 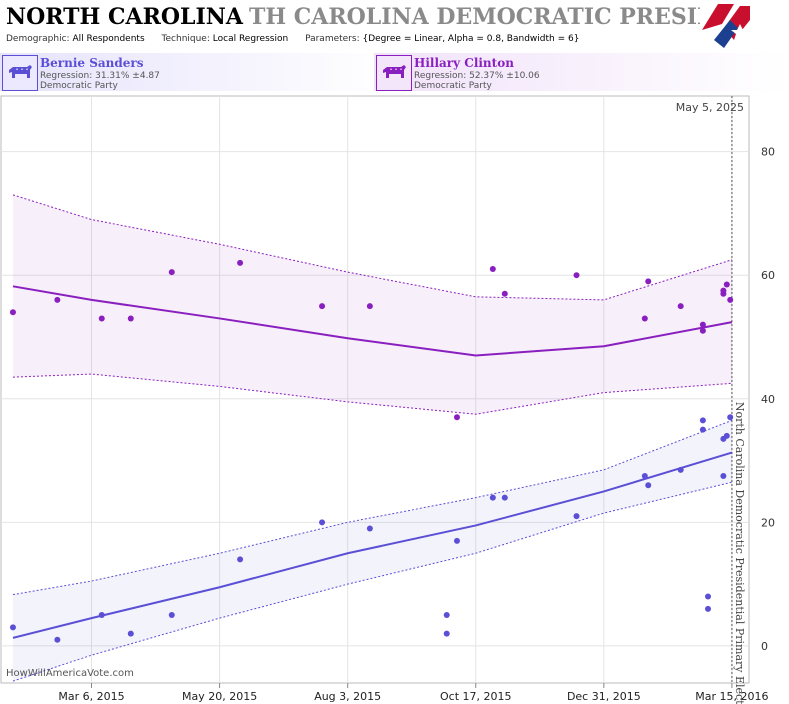 I want to click on x-tick-label: Oct 17, 2015, so click(x=476, y=696).